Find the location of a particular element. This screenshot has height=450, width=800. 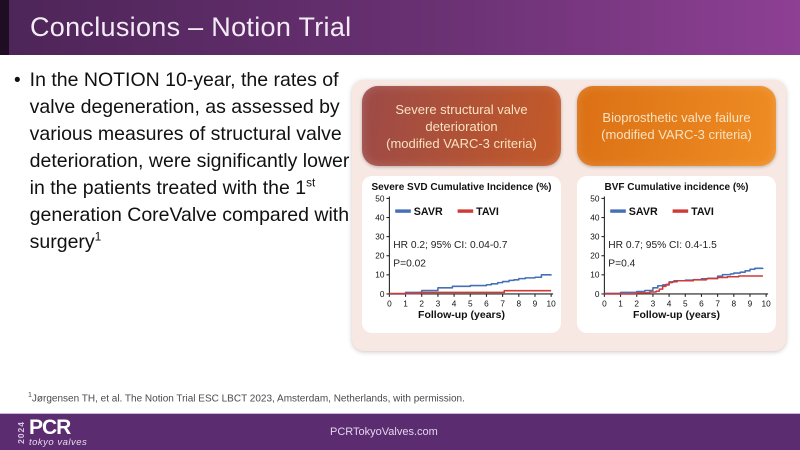

website-url: PCRTokyoValves.com is located at coordinates (384, 432).